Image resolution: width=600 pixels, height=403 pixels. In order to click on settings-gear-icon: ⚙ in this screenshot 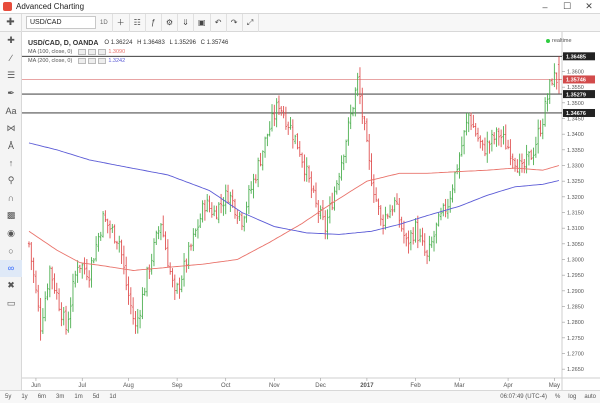, I will do `click(170, 22)`.